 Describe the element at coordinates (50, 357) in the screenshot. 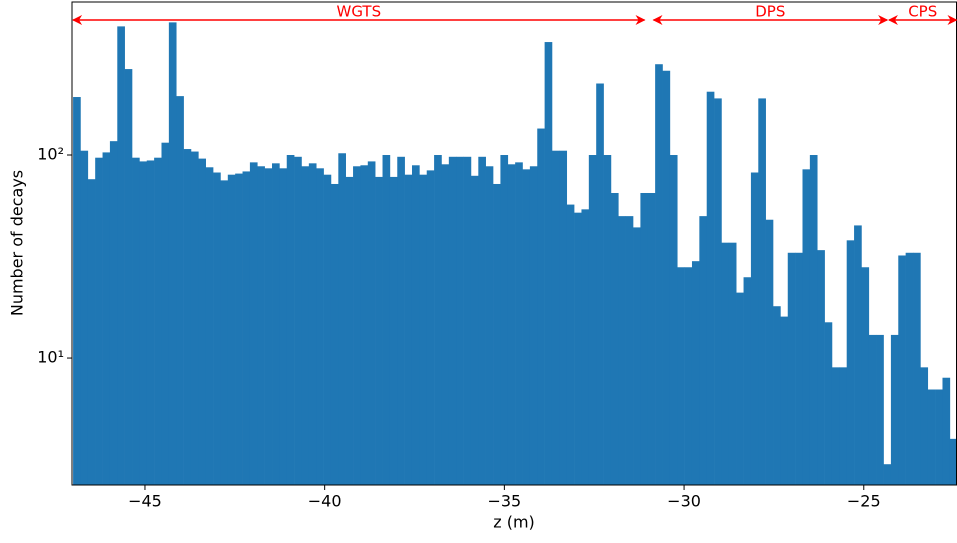

I see `y-tick-label: 10¹` at that location.